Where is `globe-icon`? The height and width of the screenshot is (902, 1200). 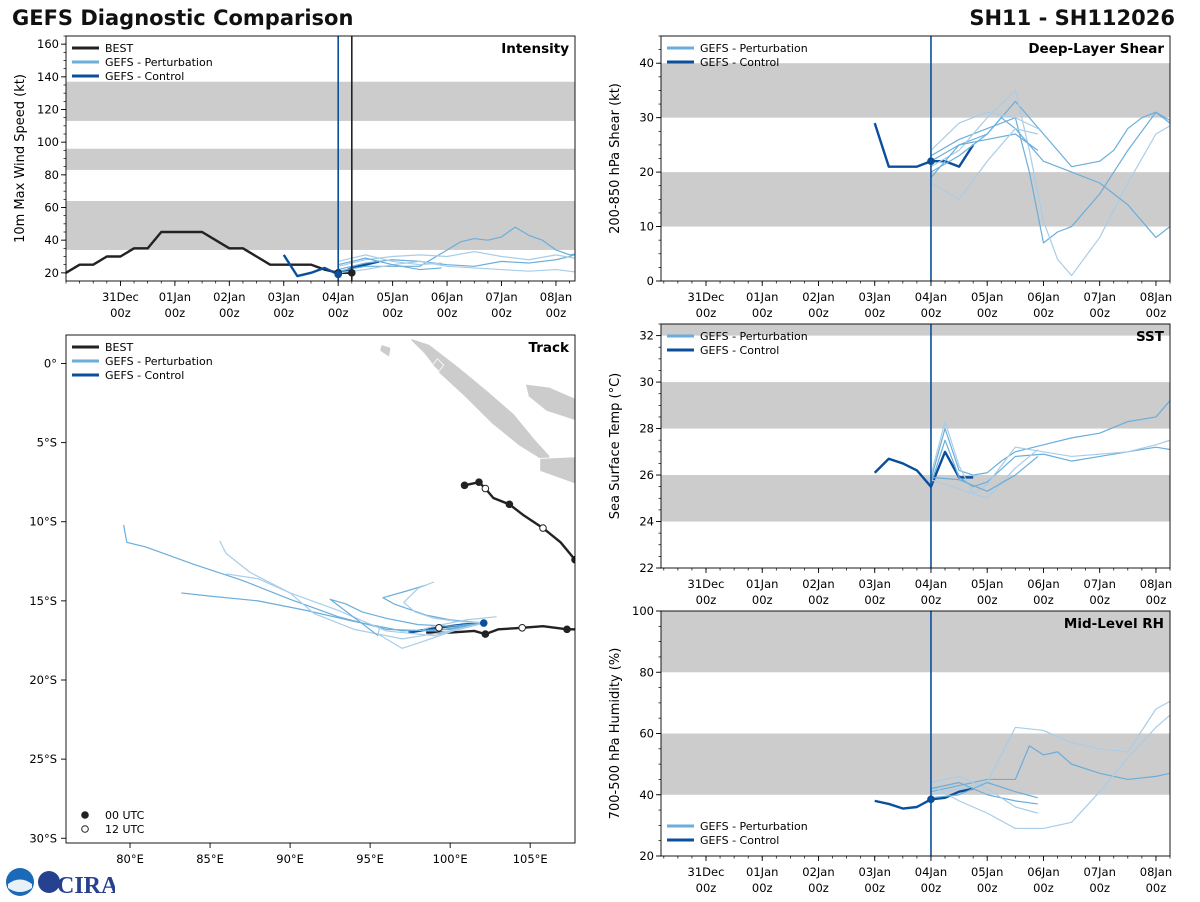
globe-icon is located at coordinates (49, 882).